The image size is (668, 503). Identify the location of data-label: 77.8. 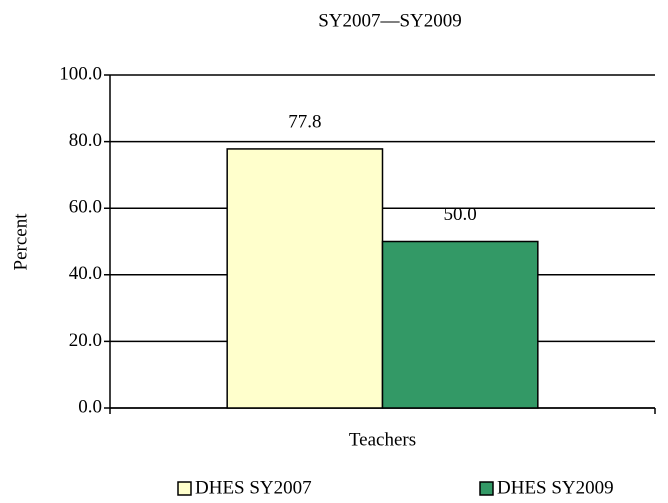
(304, 121).